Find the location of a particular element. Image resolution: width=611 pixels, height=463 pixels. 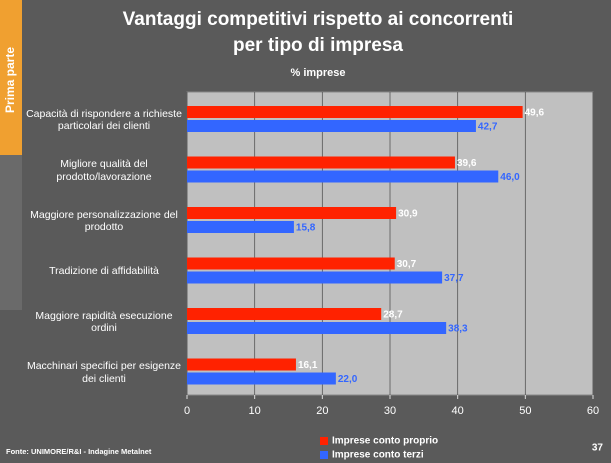

value-label: 28,7 is located at coordinates (393, 315).